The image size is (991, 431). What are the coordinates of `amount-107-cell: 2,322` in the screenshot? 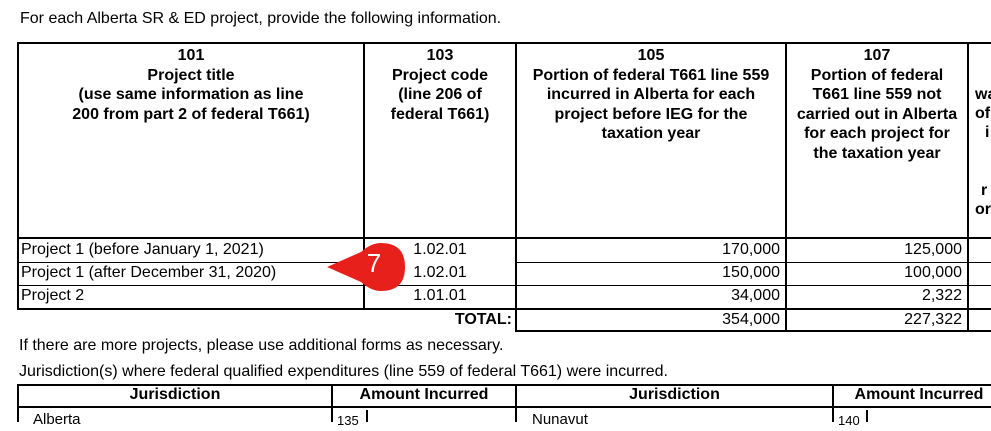 It's located at (941, 295).